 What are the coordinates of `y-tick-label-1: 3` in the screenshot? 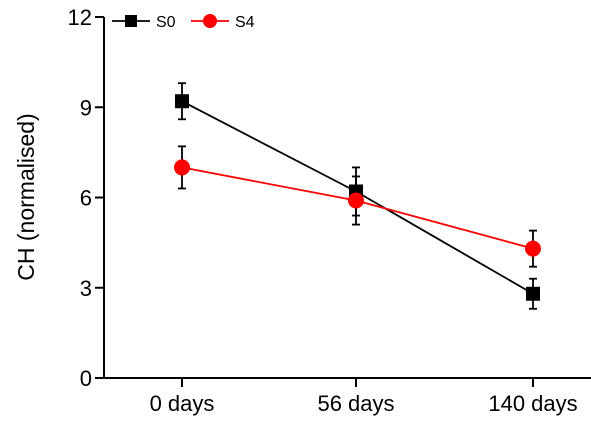 It's located at (86, 288).